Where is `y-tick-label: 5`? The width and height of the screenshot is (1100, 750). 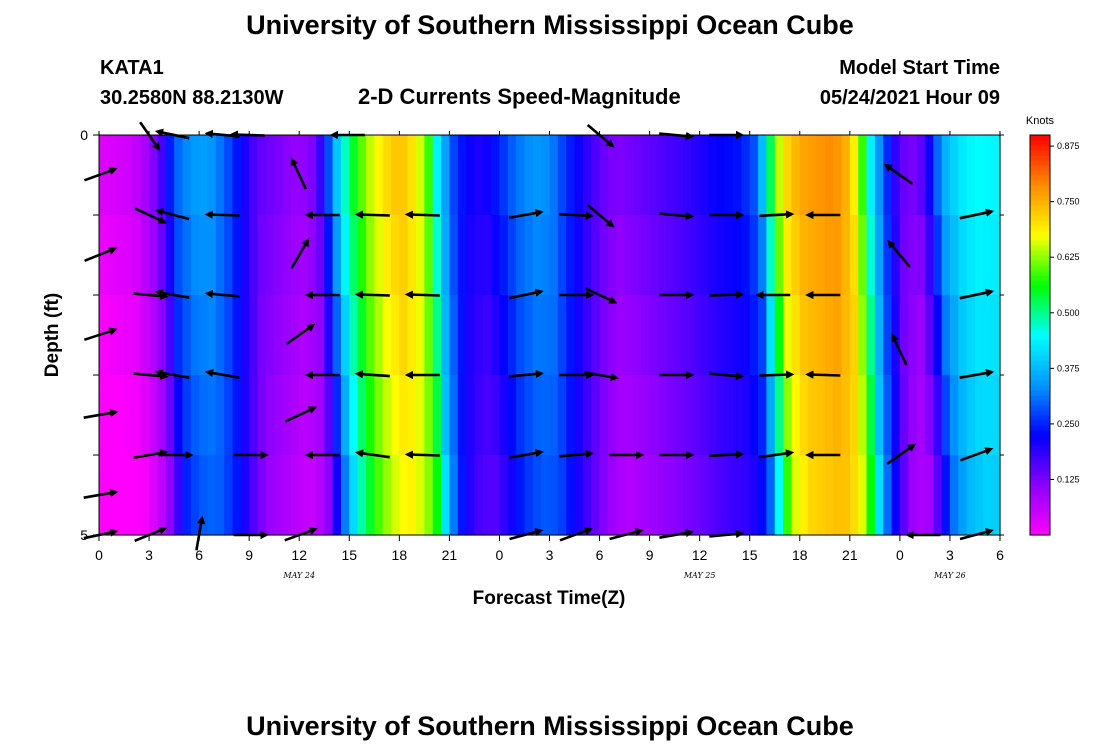 y-tick-label: 5 is located at coordinates (84, 535).